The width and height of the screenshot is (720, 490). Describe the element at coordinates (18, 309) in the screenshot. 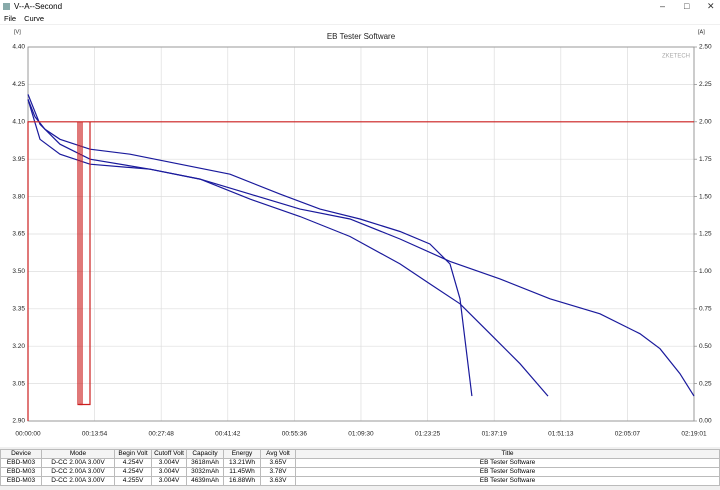

I see `y-tick-label: 3.35` at that location.